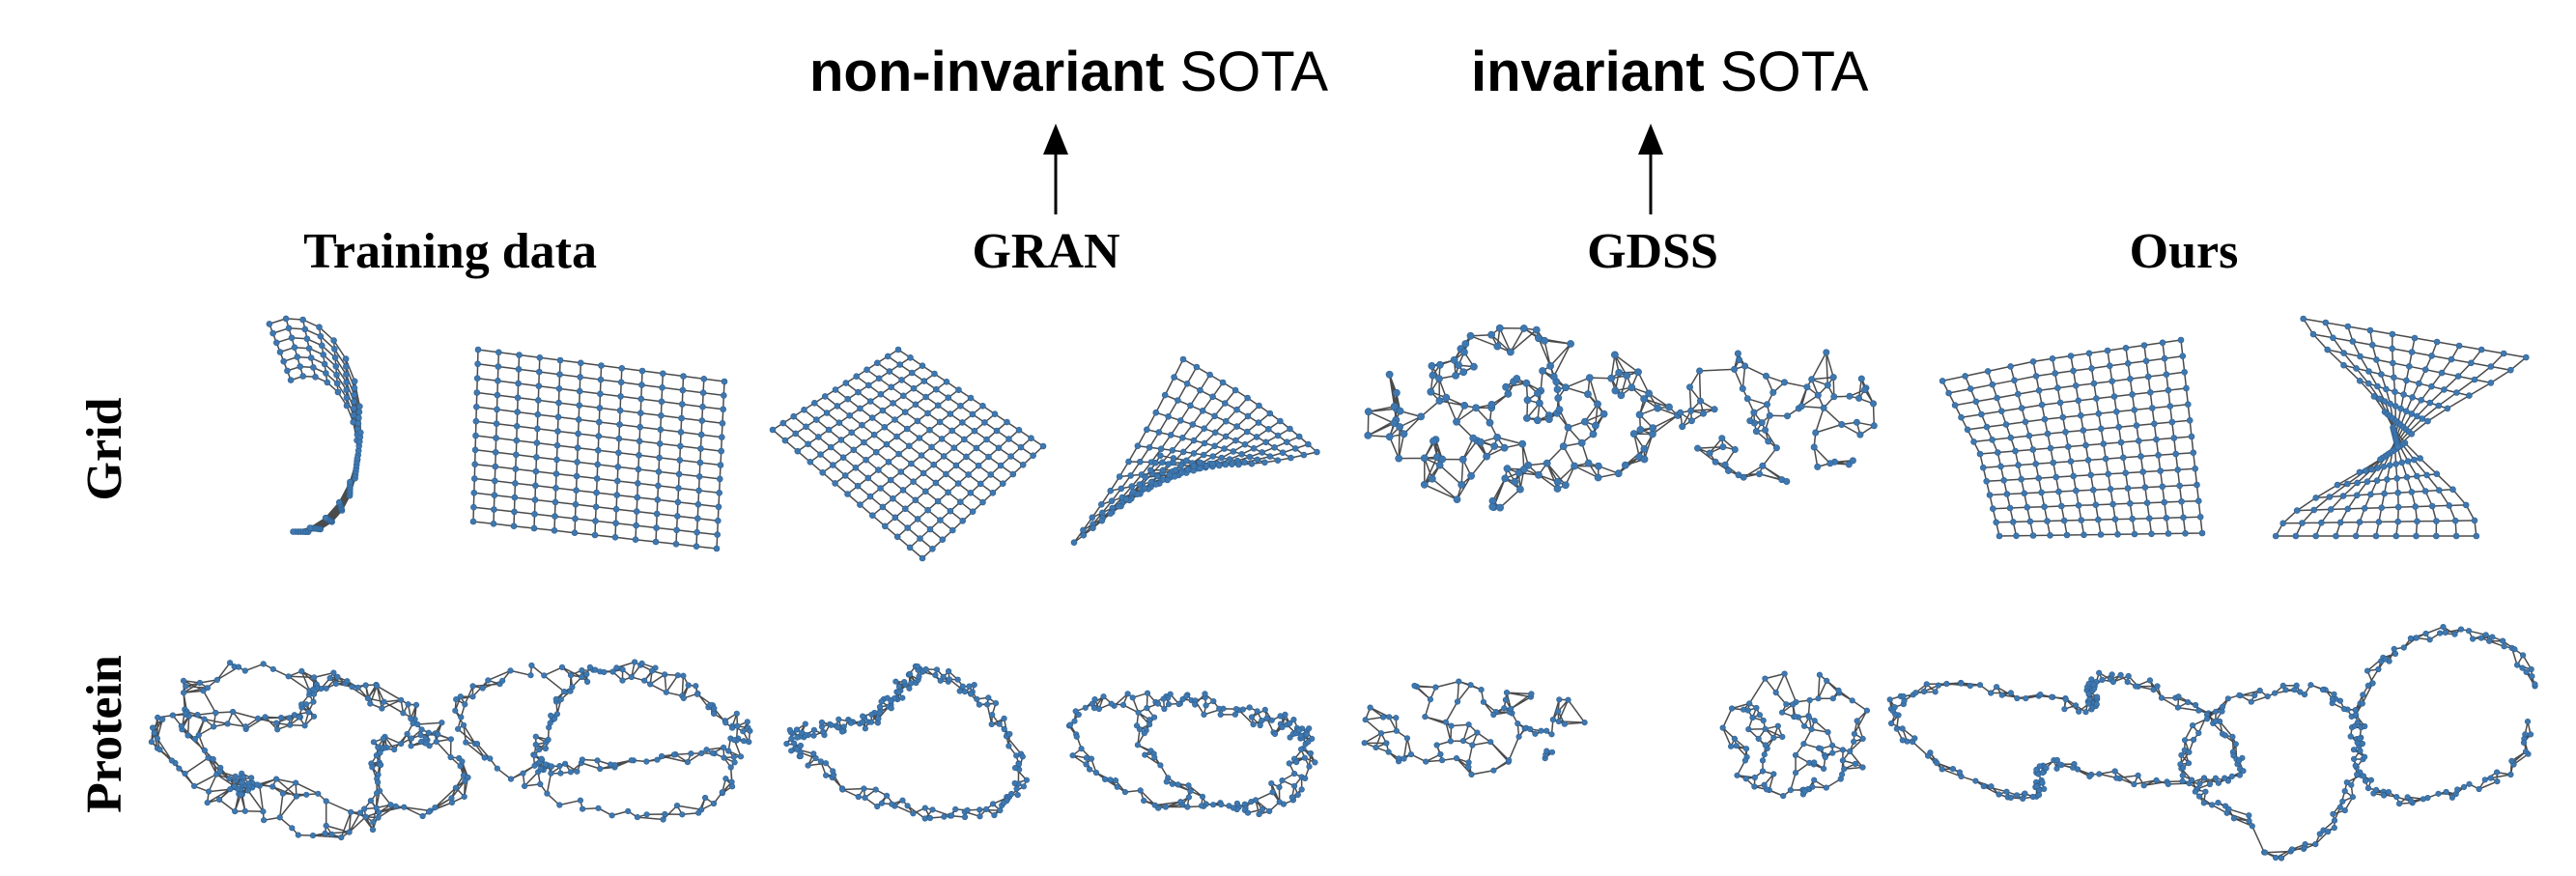  What do you see at coordinates (986, 72) in the screenshot?
I see `label-non-invariant-bold: non-invariant` at bounding box center [986, 72].